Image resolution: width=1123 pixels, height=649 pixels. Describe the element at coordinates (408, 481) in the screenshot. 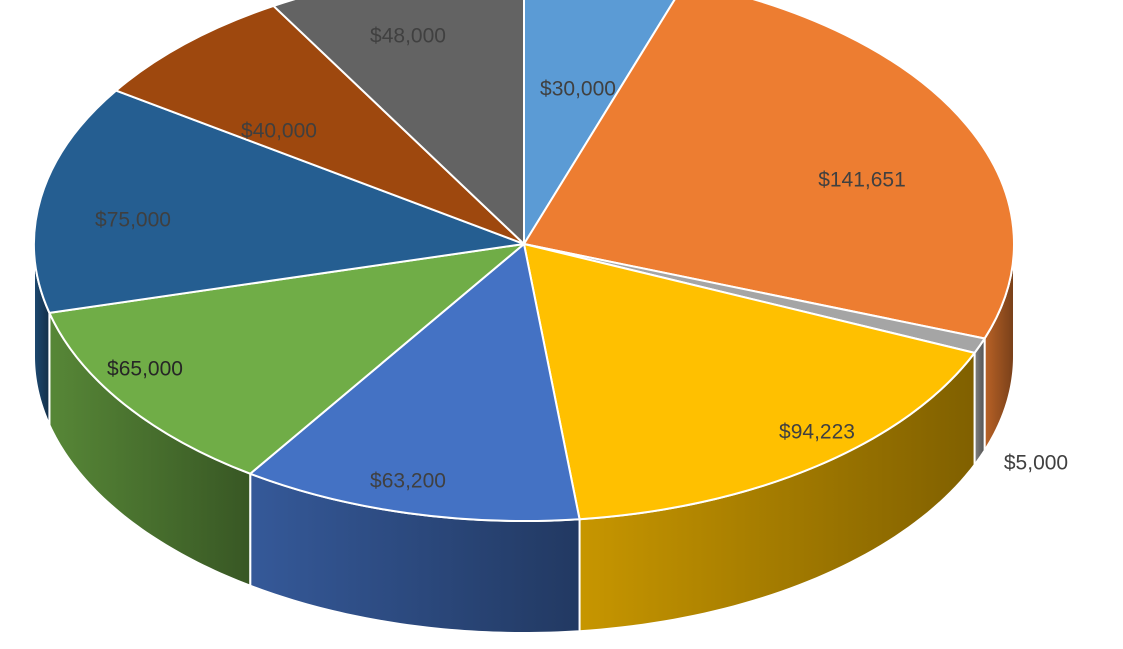

I see `pie-data-label: $63,200` at that location.